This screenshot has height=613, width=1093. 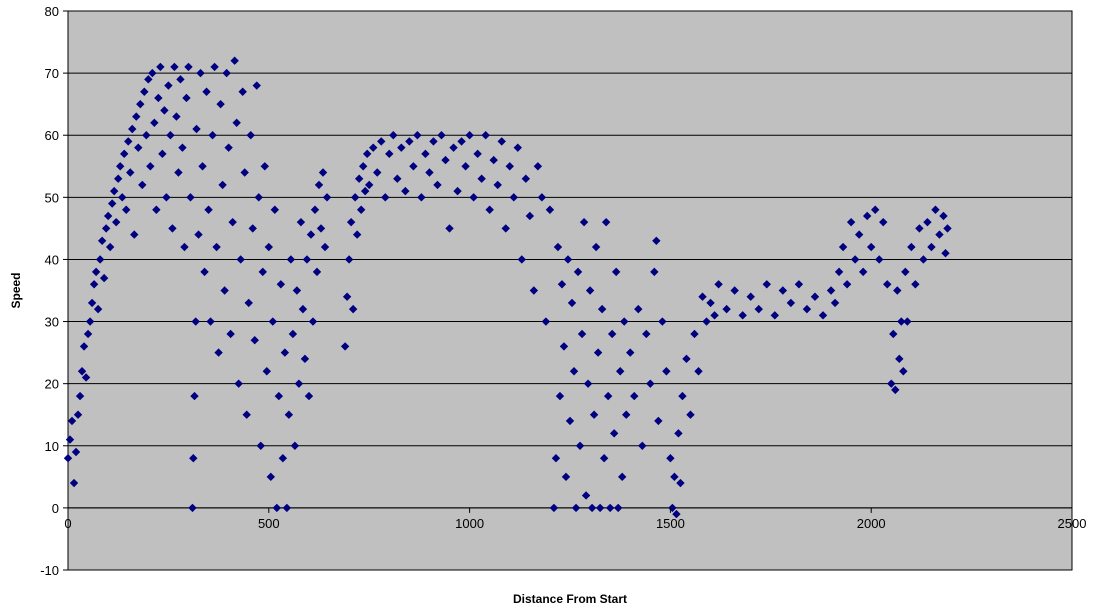 I want to click on y-tick-label: -10, so click(x=49, y=570).